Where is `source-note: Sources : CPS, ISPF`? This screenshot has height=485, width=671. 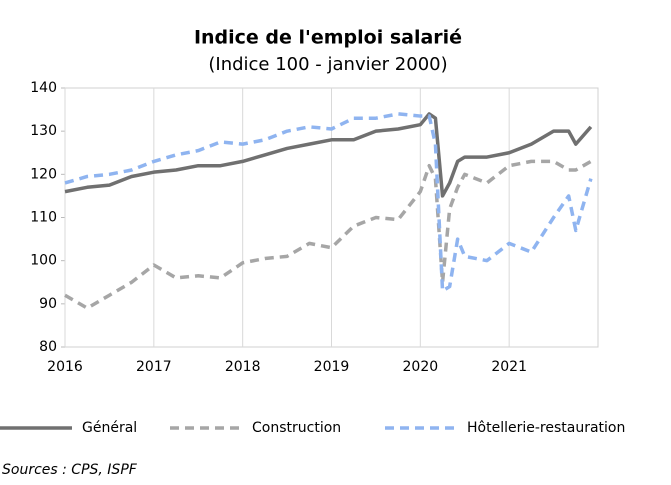
source-note: Sources : CPS, ISPF is located at coordinates (70, 470).